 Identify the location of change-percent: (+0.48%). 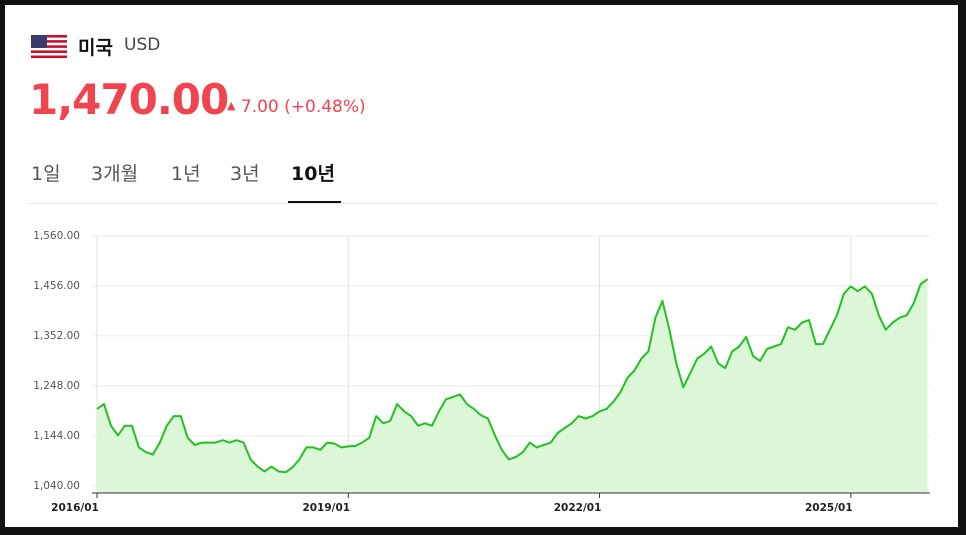
(325, 107).